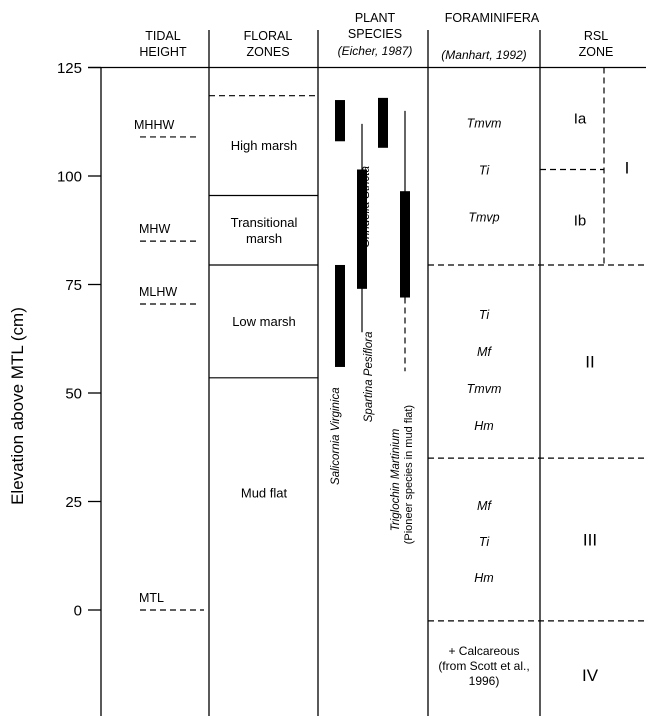  I want to click on rsl-zone-iii: III, so click(590, 539).